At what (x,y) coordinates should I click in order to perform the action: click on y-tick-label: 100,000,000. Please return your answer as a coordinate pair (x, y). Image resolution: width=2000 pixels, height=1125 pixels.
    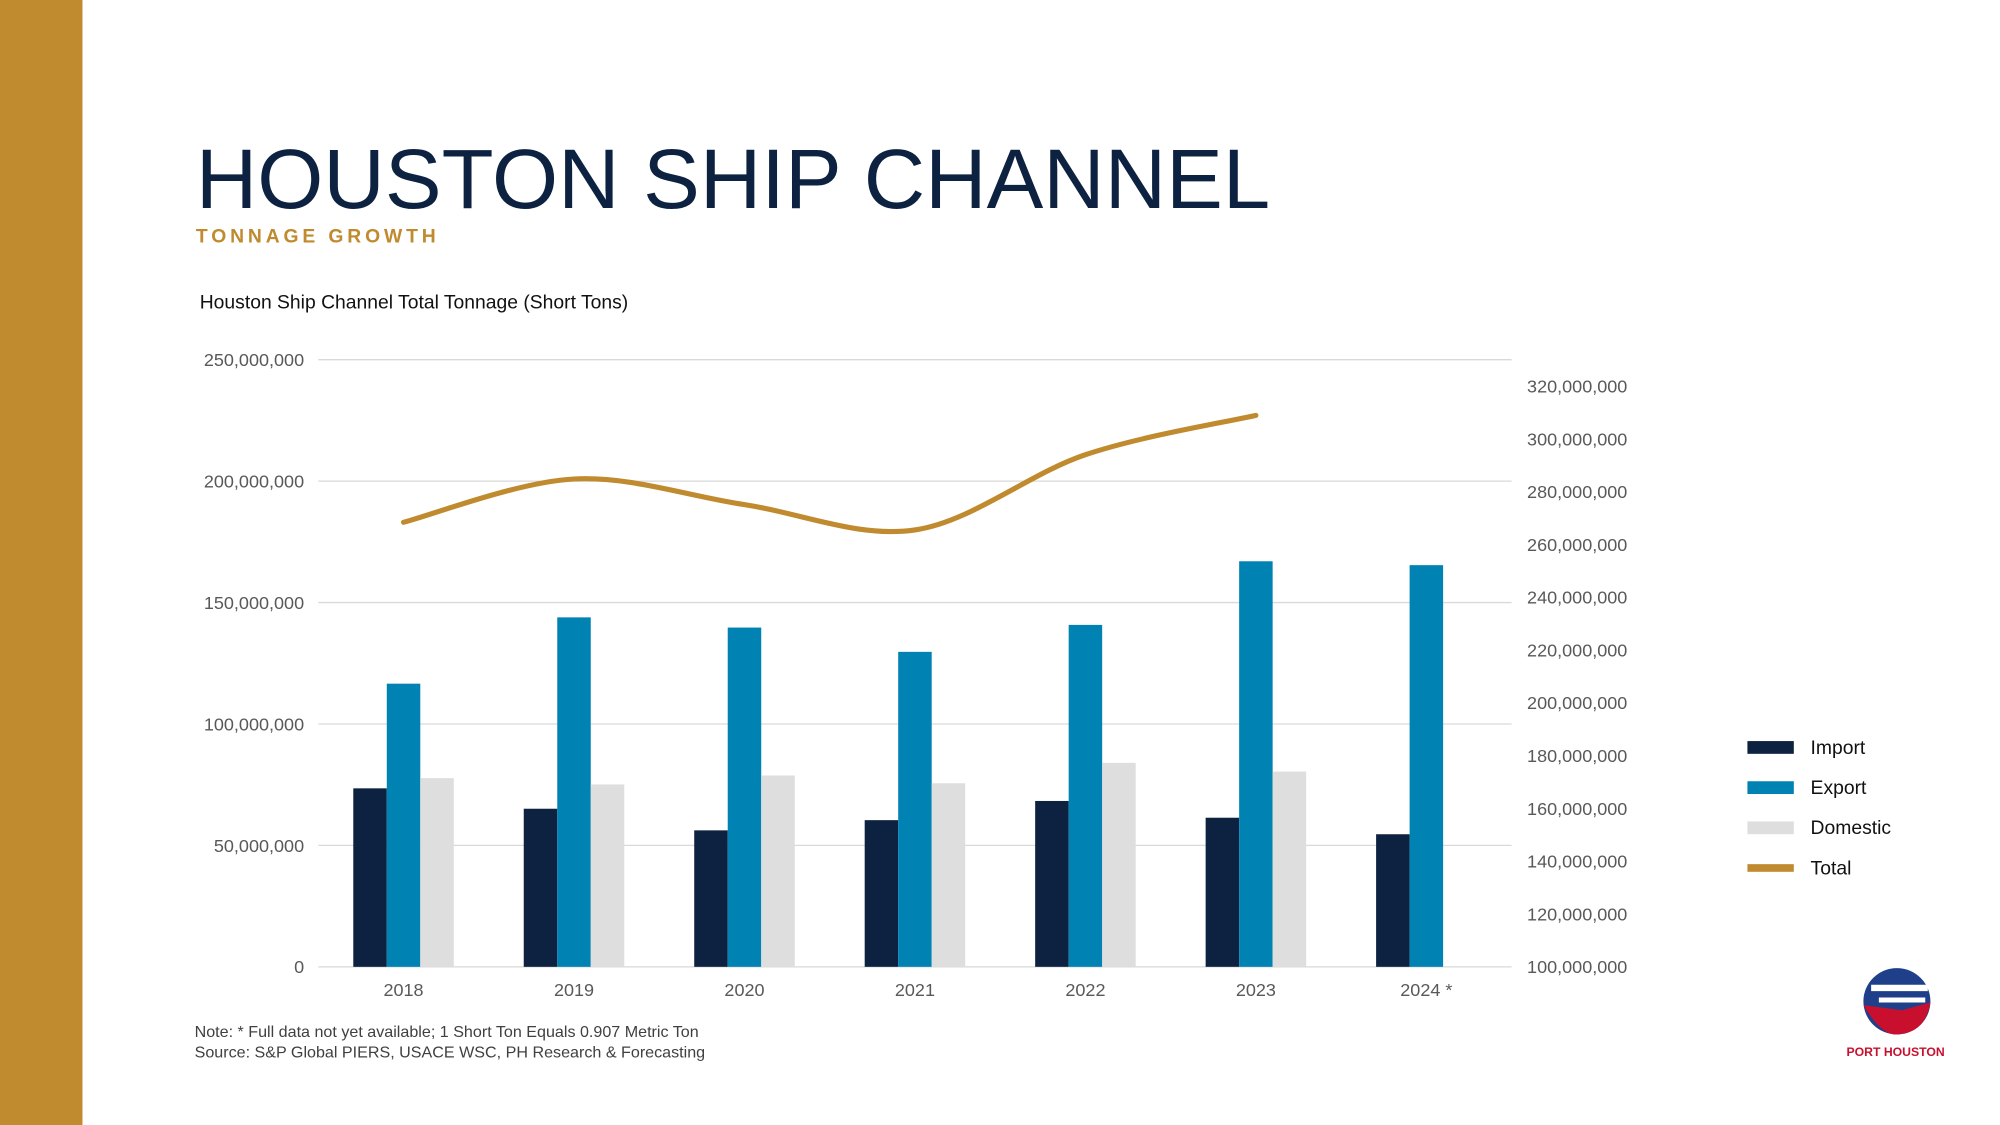
    Looking at the image, I should click on (254, 724).